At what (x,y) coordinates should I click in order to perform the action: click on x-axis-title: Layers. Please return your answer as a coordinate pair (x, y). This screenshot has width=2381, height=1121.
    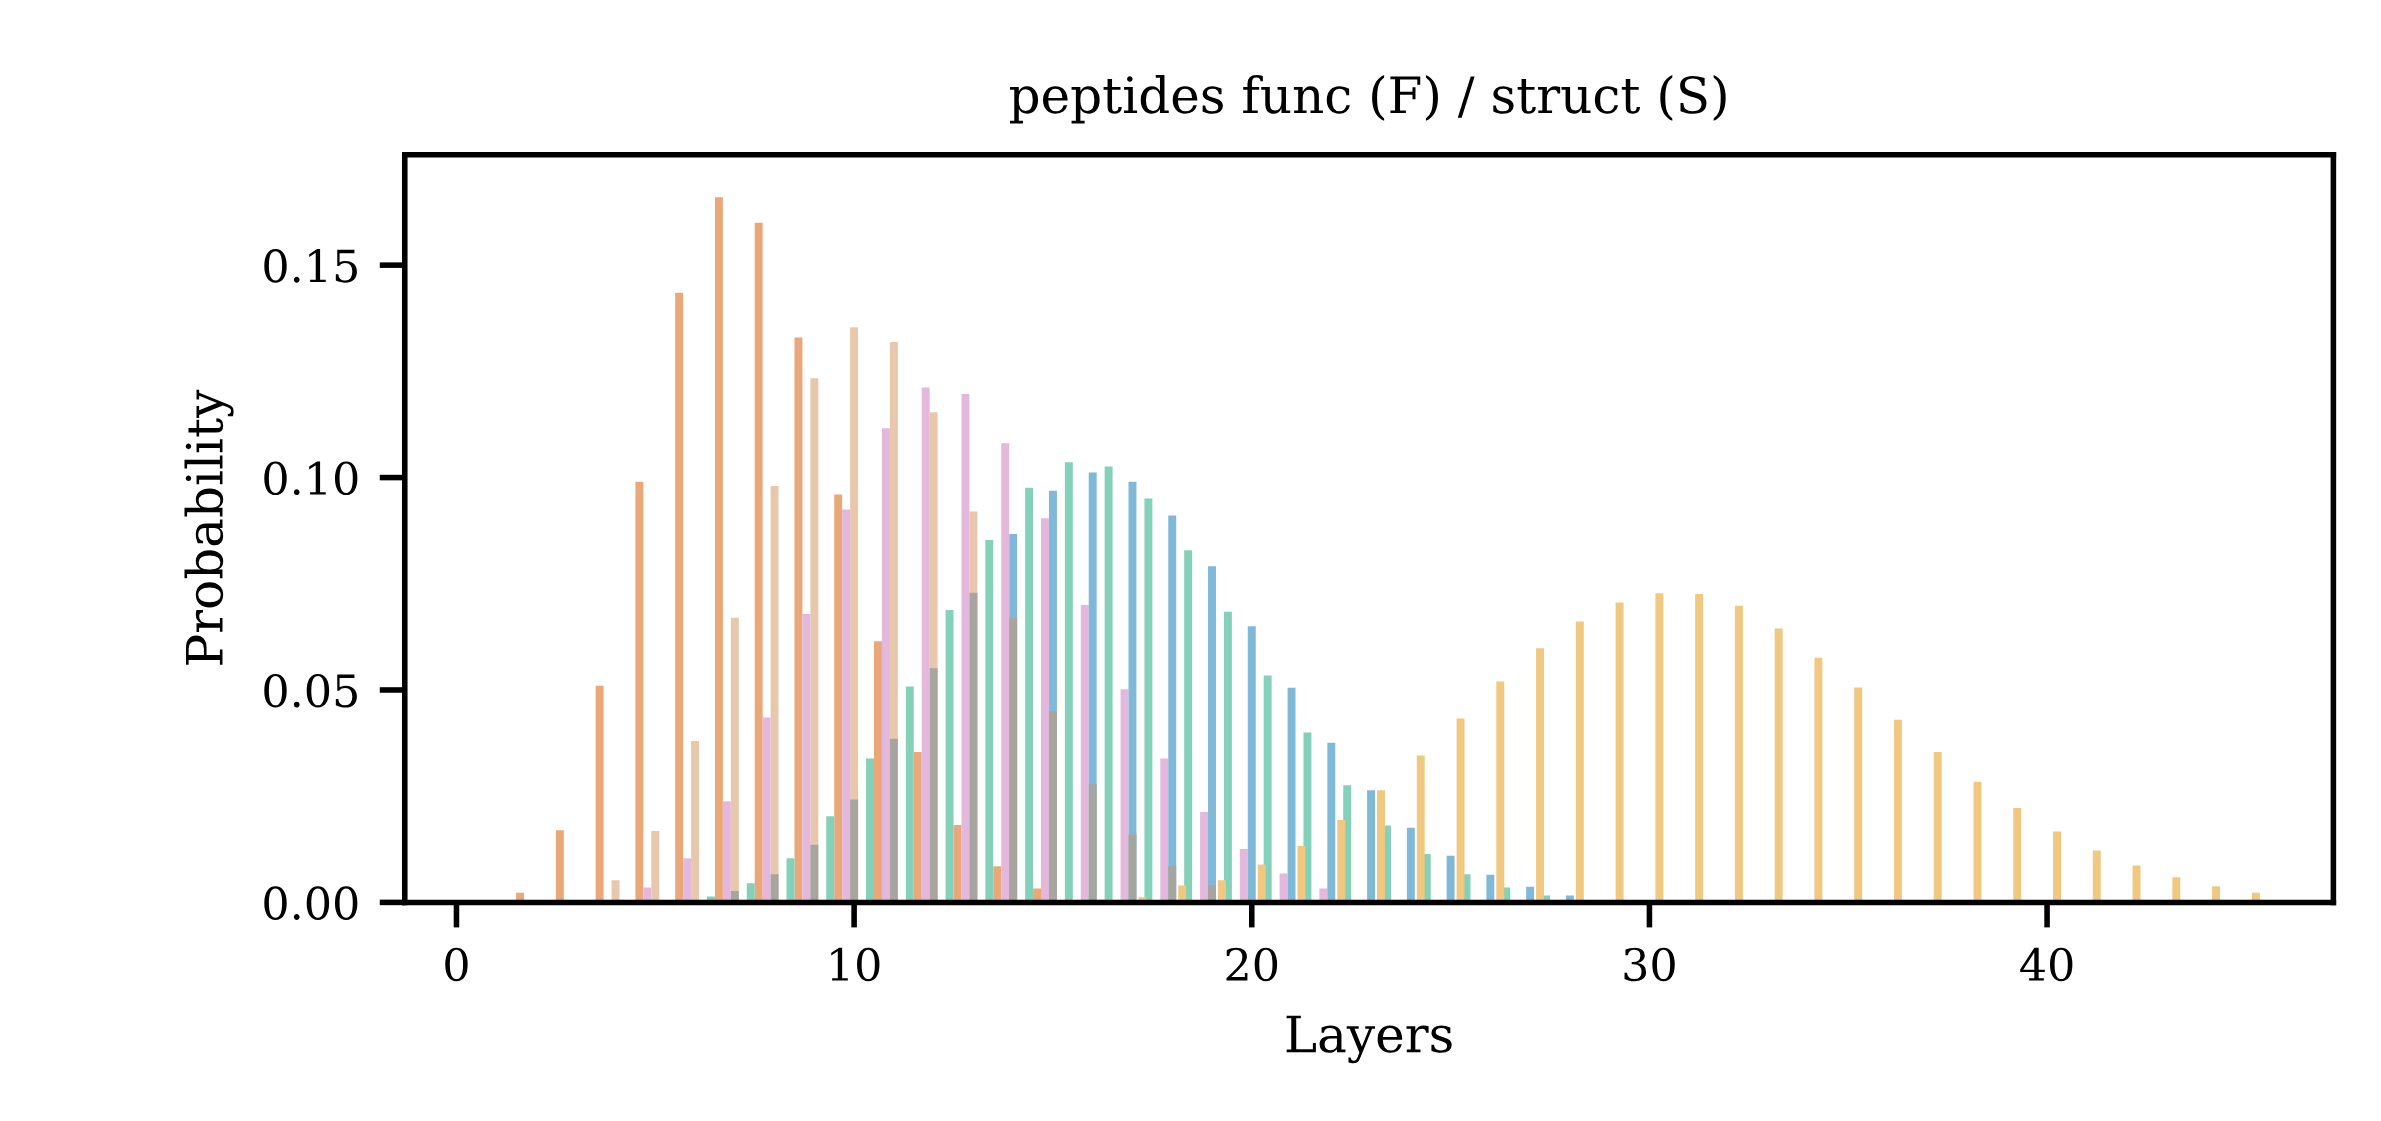
    Looking at the image, I should click on (1369, 1039).